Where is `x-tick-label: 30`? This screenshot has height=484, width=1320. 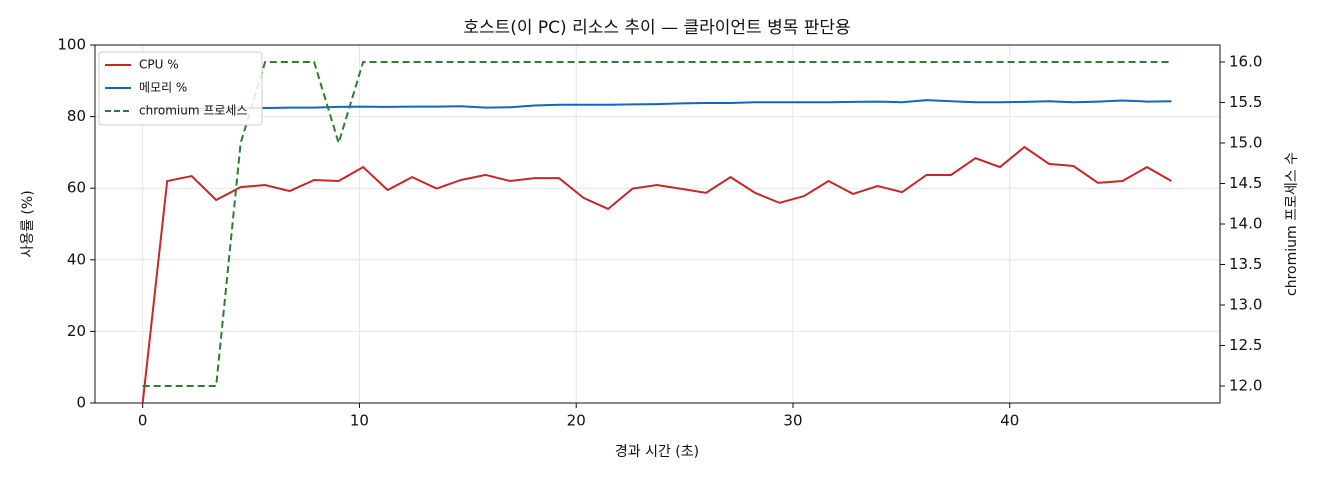
x-tick-label: 30 is located at coordinates (792, 421).